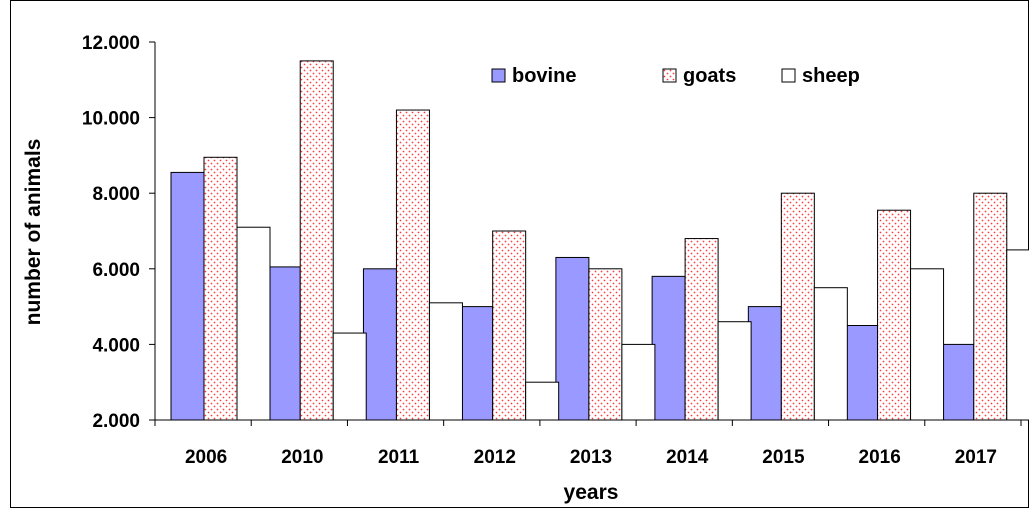 Image resolution: width=1029 pixels, height=513 pixels. What do you see at coordinates (116, 270) in the screenshot?
I see `y-tick-label: 6.000` at bounding box center [116, 270].